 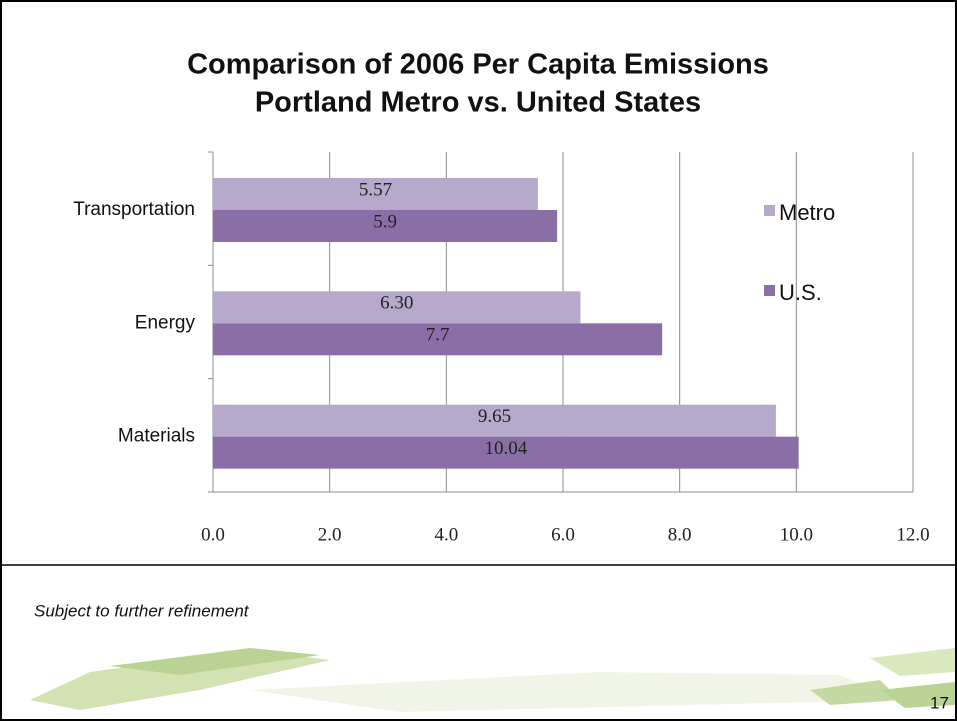 I want to click on data-label: 7.7, so click(x=438, y=335).